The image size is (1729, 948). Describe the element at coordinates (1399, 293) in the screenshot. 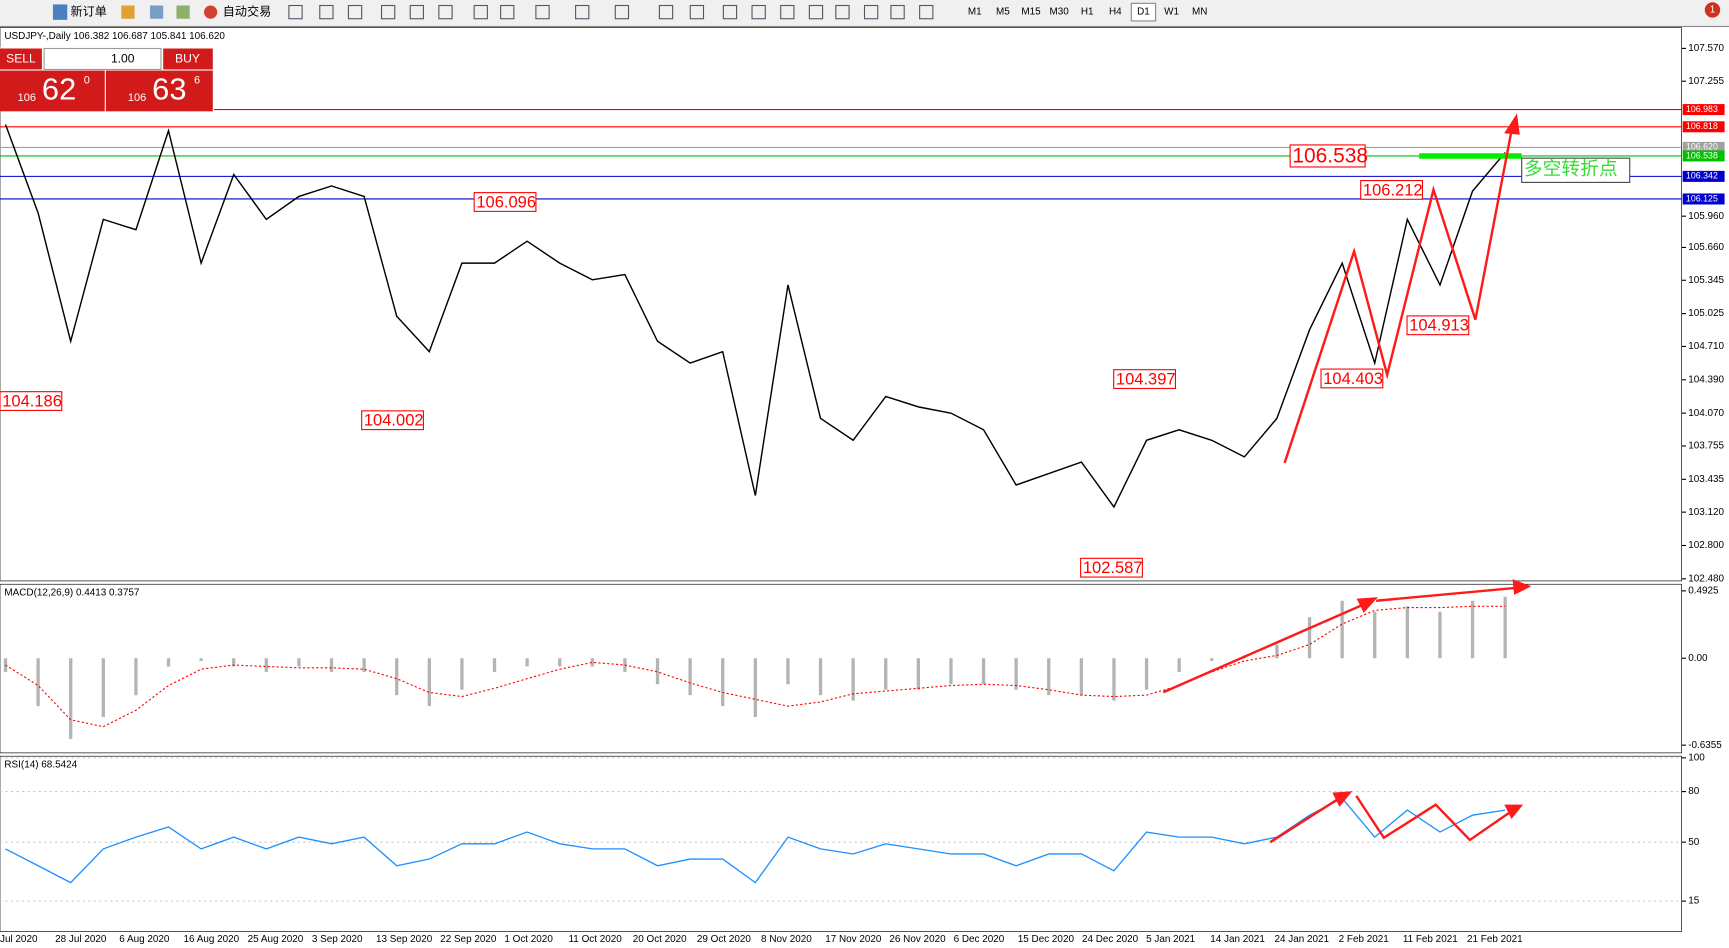

I see `price-arrow` at that location.